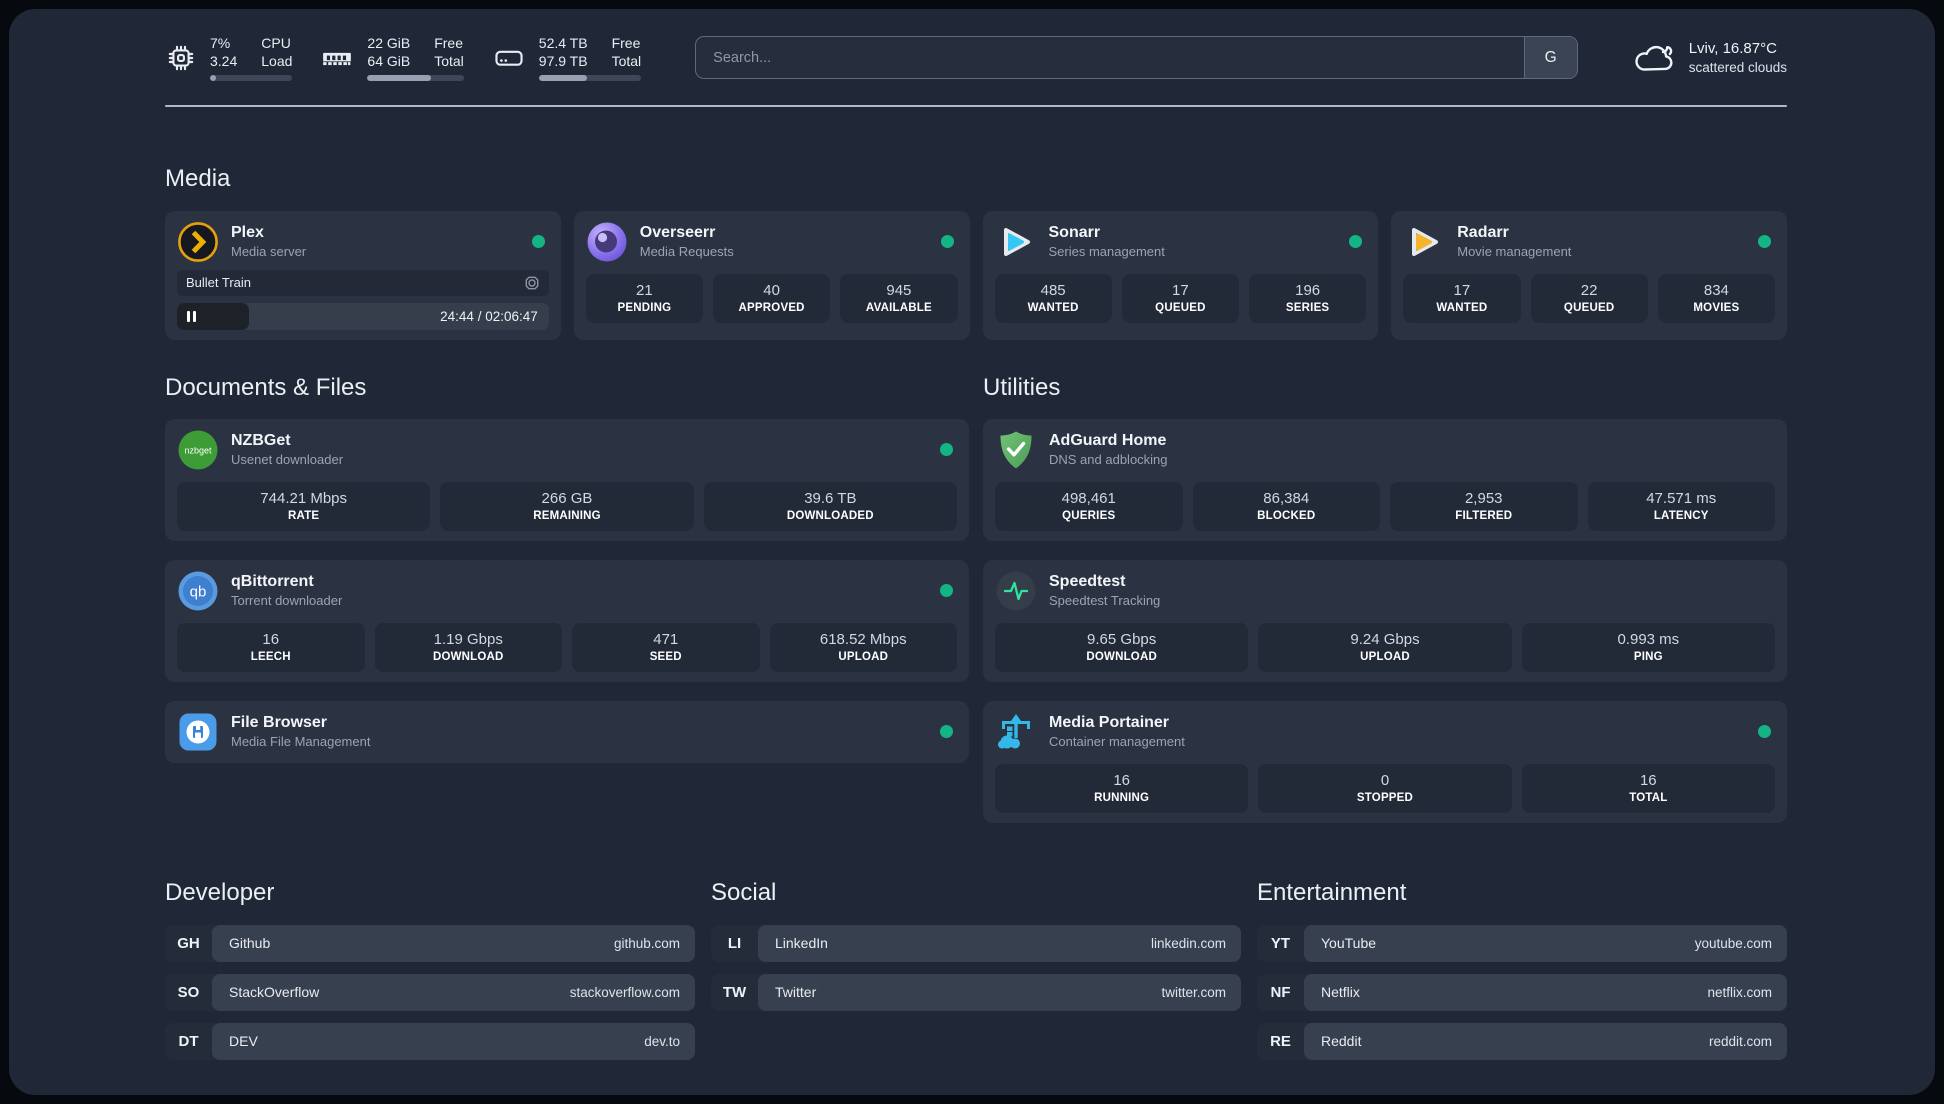 The image size is (1944, 1104). What do you see at coordinates (272, 581) in the screenshot?
I see `app-name: qBittorrent` at bounding box center [272, 581].